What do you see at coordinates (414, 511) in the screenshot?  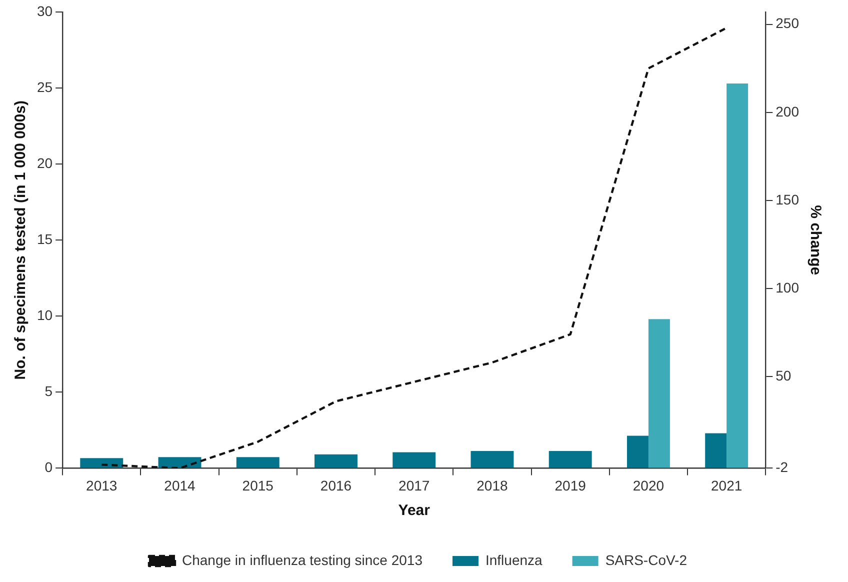 I see `x-axis-title: Year` at bounding box center [414, 511].